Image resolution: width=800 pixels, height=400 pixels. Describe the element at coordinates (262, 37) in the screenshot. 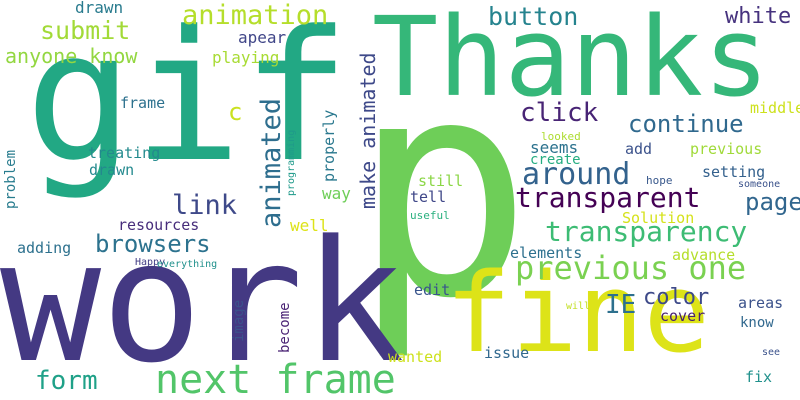

I see `word-apear: apear` at that location.